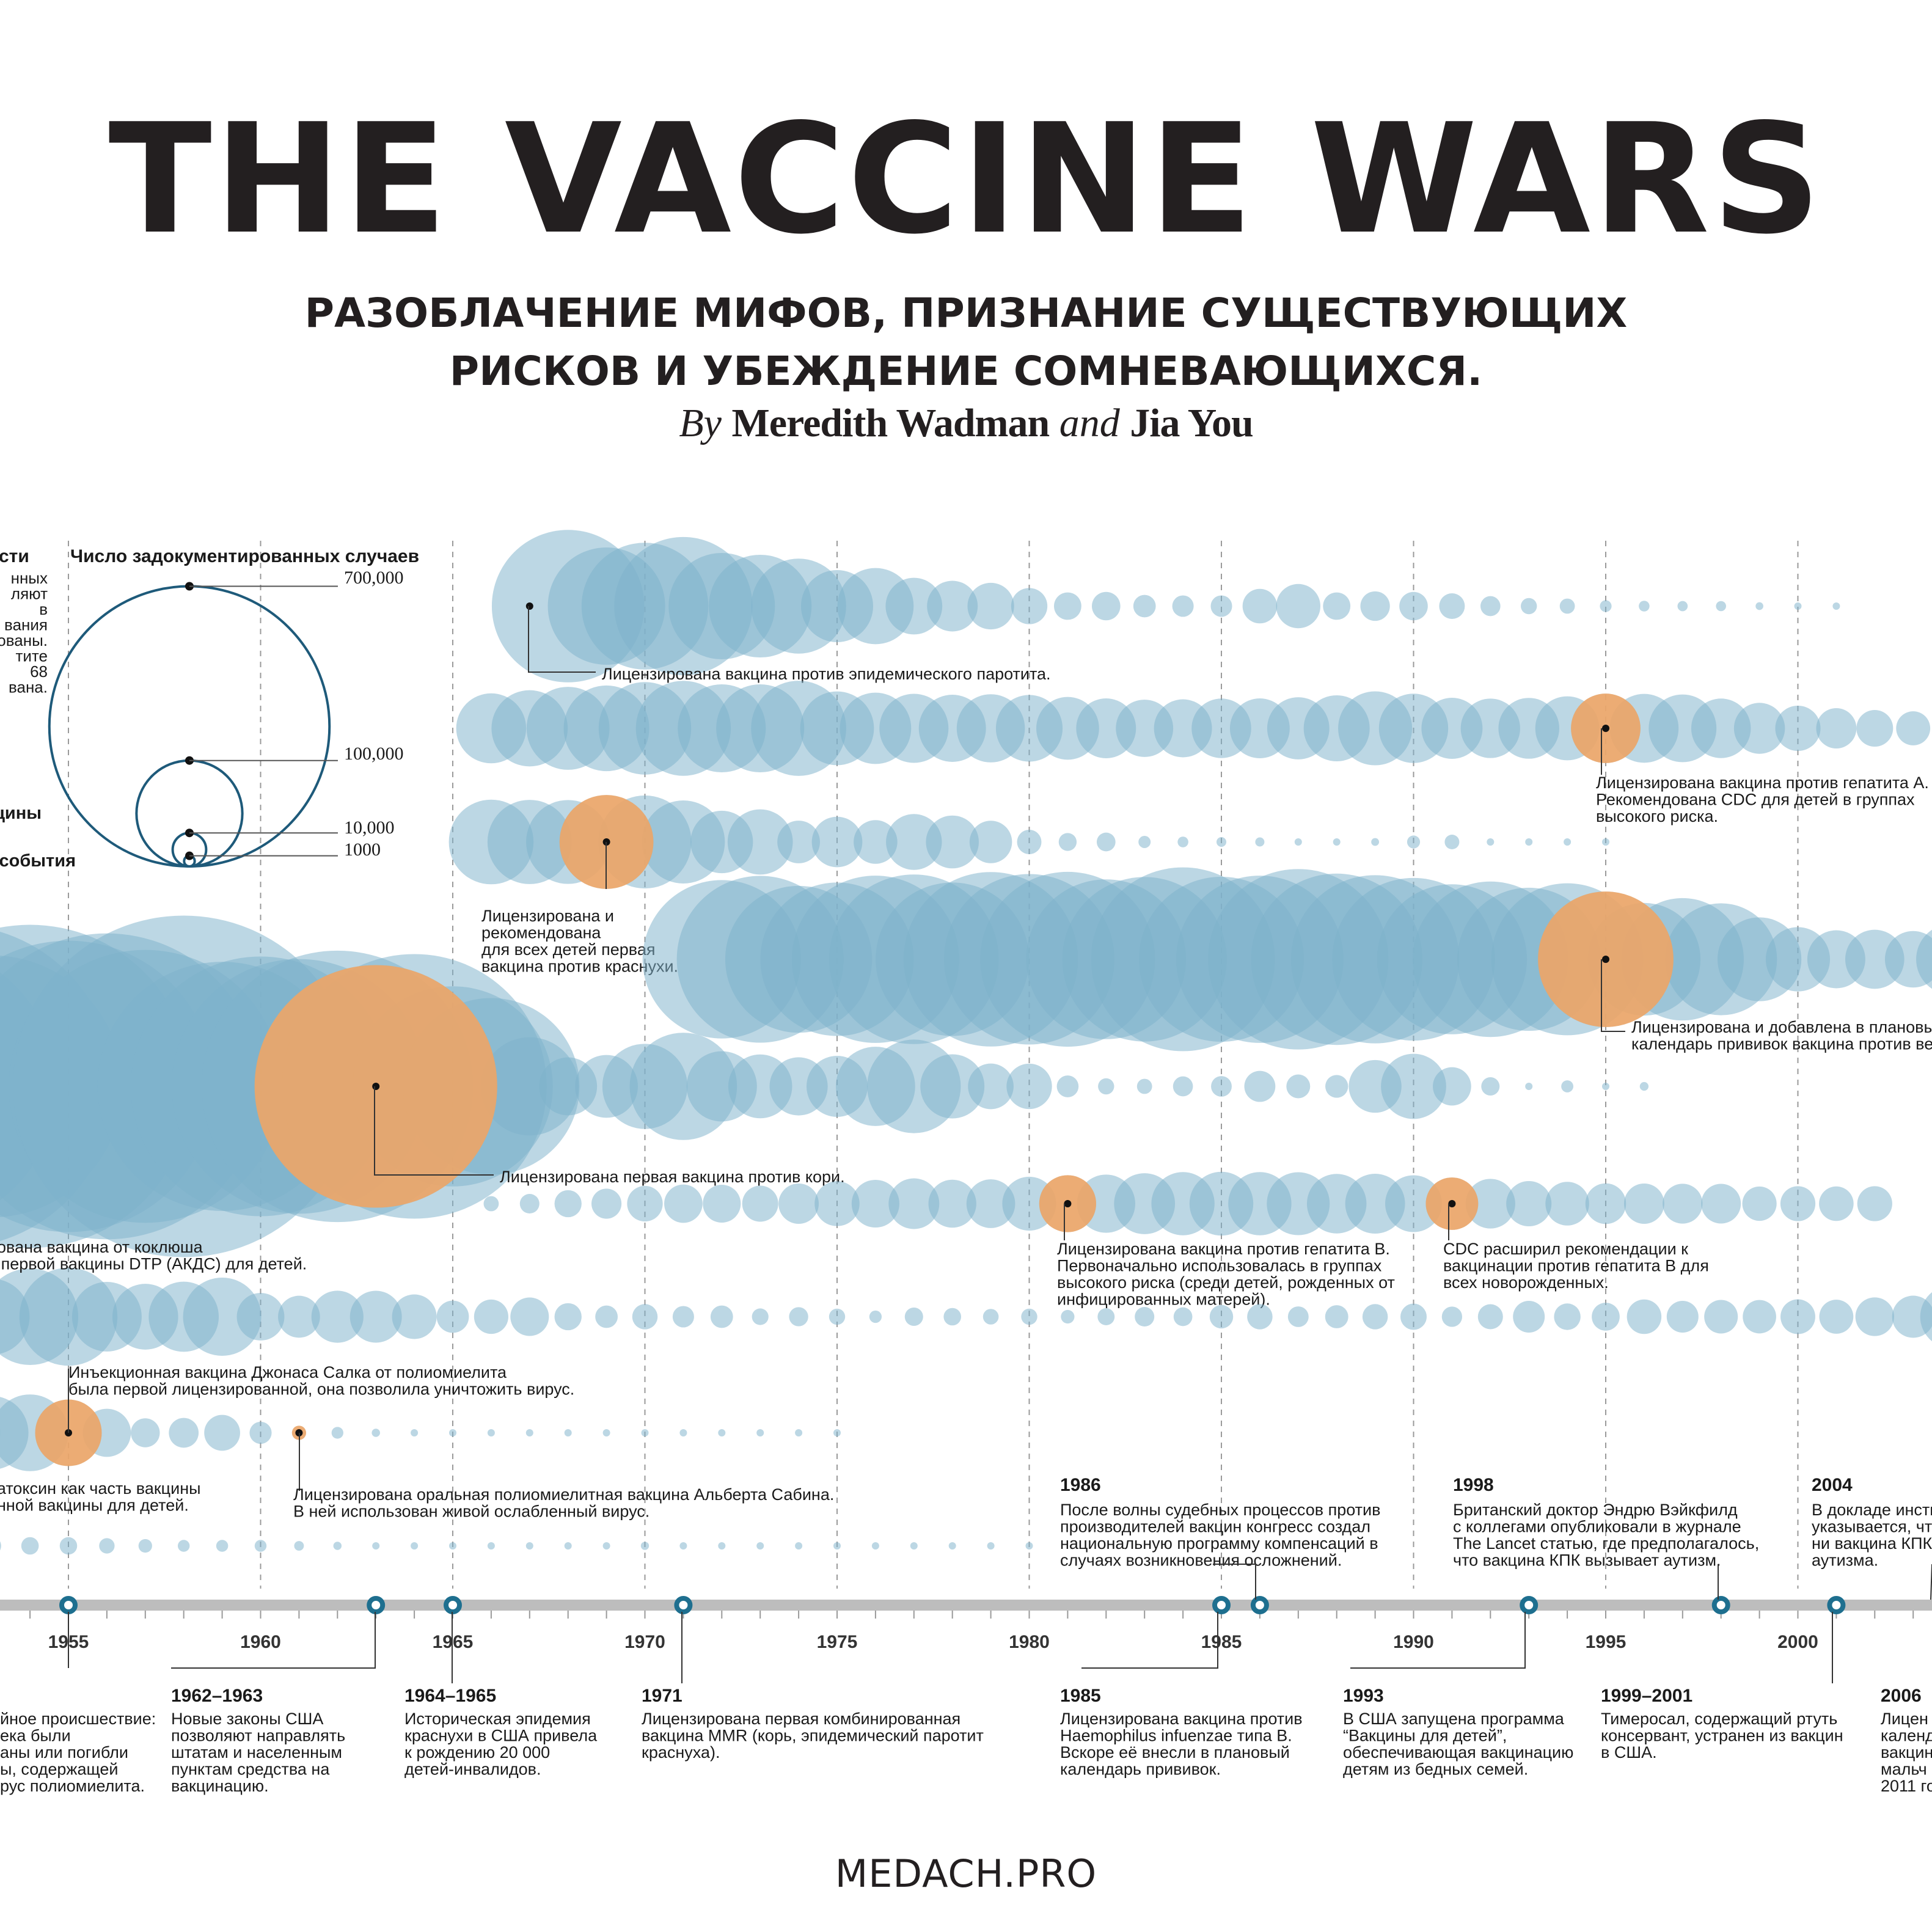 Image resolution: width=1932 pixels, height=1932 pixels. I want to click on timeline-text-above-line: производителей вакцин конгресс создал, so click(1215, 1527).